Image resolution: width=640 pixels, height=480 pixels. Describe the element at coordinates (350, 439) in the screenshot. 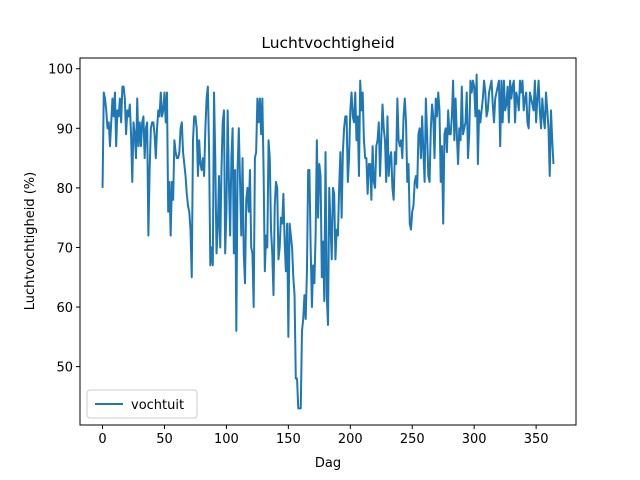

I see `x-tick-label: 200` at that location.